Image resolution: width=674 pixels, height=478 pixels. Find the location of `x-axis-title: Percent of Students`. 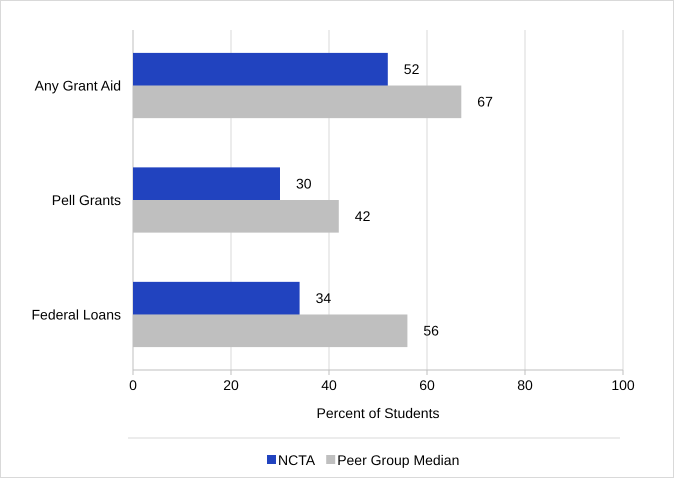

x-axis-title: Percent of Students is located at coordinates (378, 413).